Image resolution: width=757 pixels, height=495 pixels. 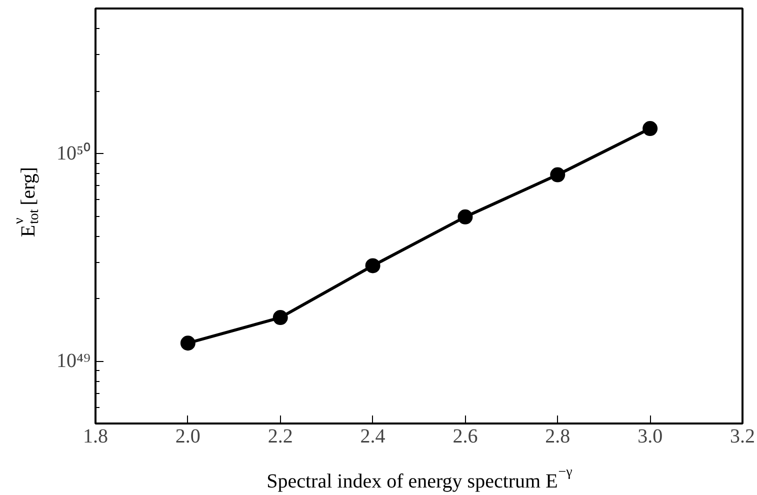 What do you see at coordinates (95, 437) in the screenshot?
I see `x-tick-label: 1.8` at bounding box center [95, 437].